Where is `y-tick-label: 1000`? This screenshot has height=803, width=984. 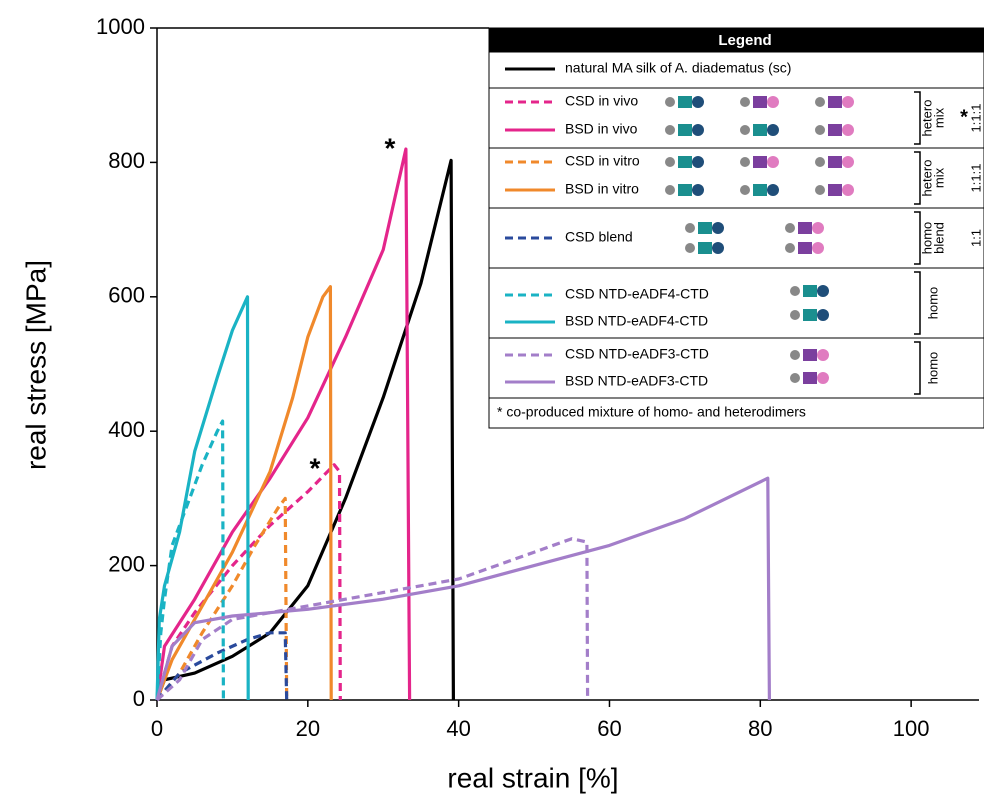 y-tick-label: 1000 is located at coordinates (120, 26).